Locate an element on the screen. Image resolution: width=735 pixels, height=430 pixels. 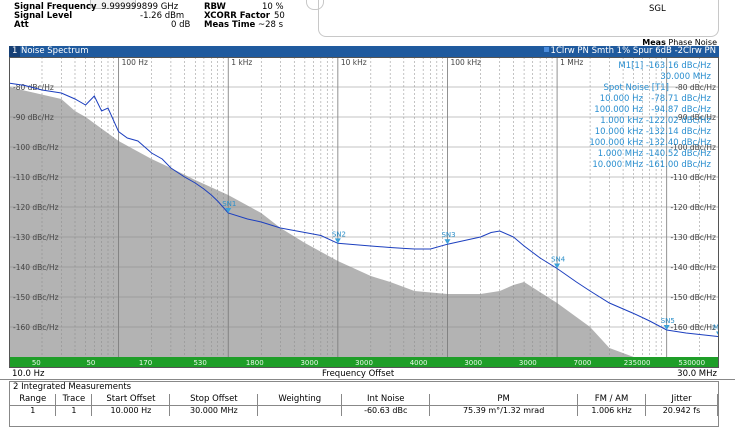
spot-noise-value: -140.52 dBc/Hz is located at coordinates (679, 154).